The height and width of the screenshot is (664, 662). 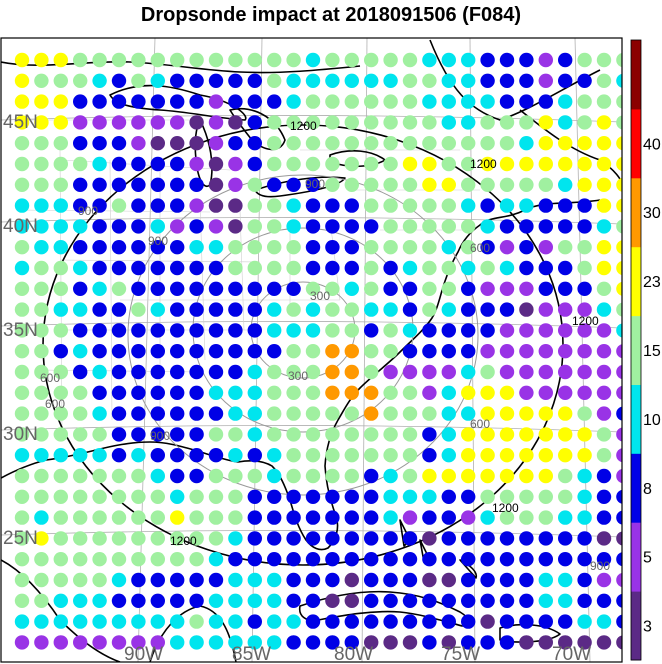 I want to click on latitude-labels: 45N 40N 35N 30N 25N, so click(x=20, y=330).